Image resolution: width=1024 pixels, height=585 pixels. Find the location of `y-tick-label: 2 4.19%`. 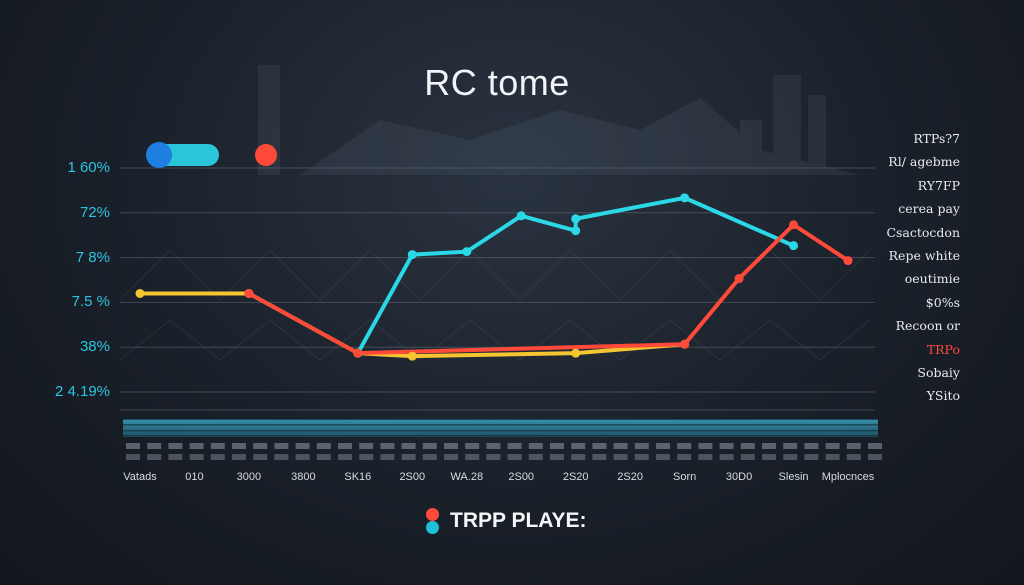

y-tick-label: 2 4.19% is located at coordinates (82, 391).